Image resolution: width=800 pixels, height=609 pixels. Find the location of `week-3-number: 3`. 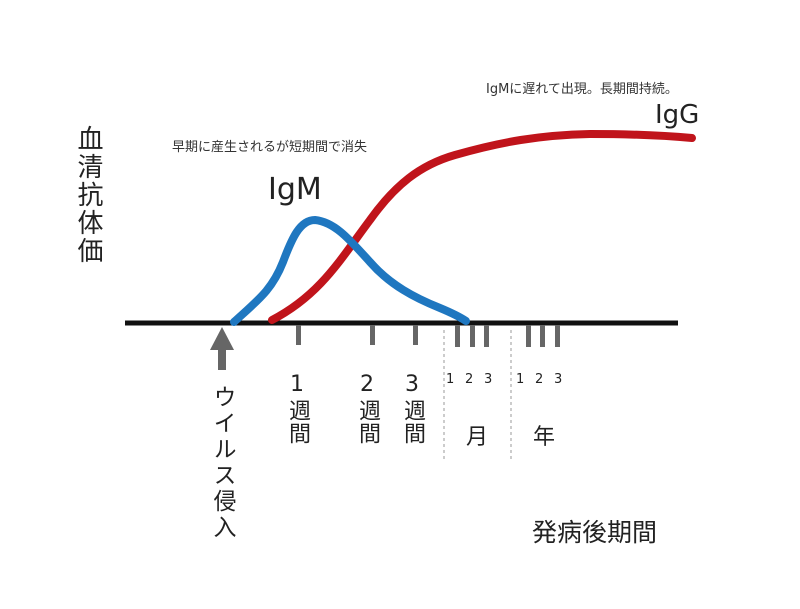

week-3-number: 3 is located at coordinates (412, 384).